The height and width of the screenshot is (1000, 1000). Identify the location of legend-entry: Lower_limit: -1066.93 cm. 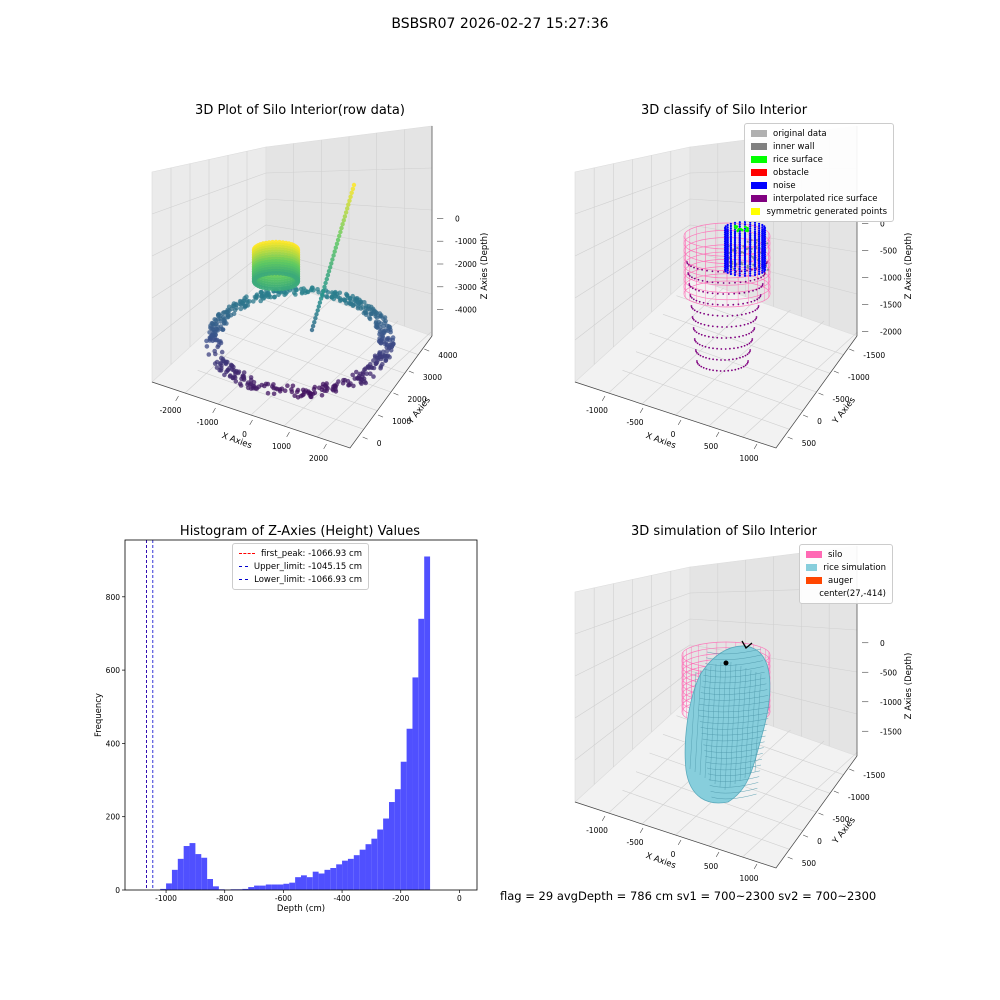
(300, 579).